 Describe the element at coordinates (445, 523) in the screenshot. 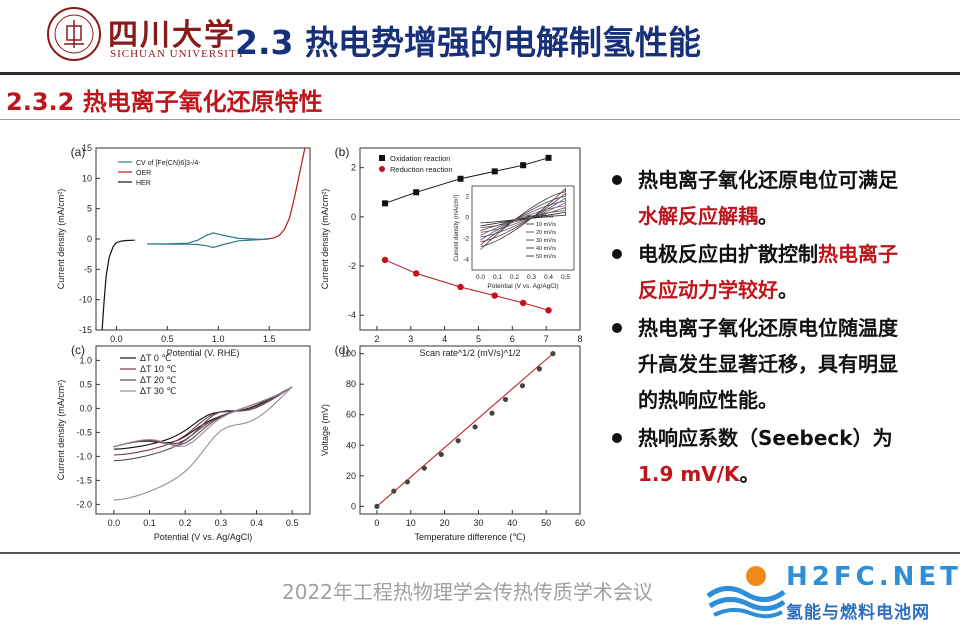

I see `x-tick-label: 20` at that location.